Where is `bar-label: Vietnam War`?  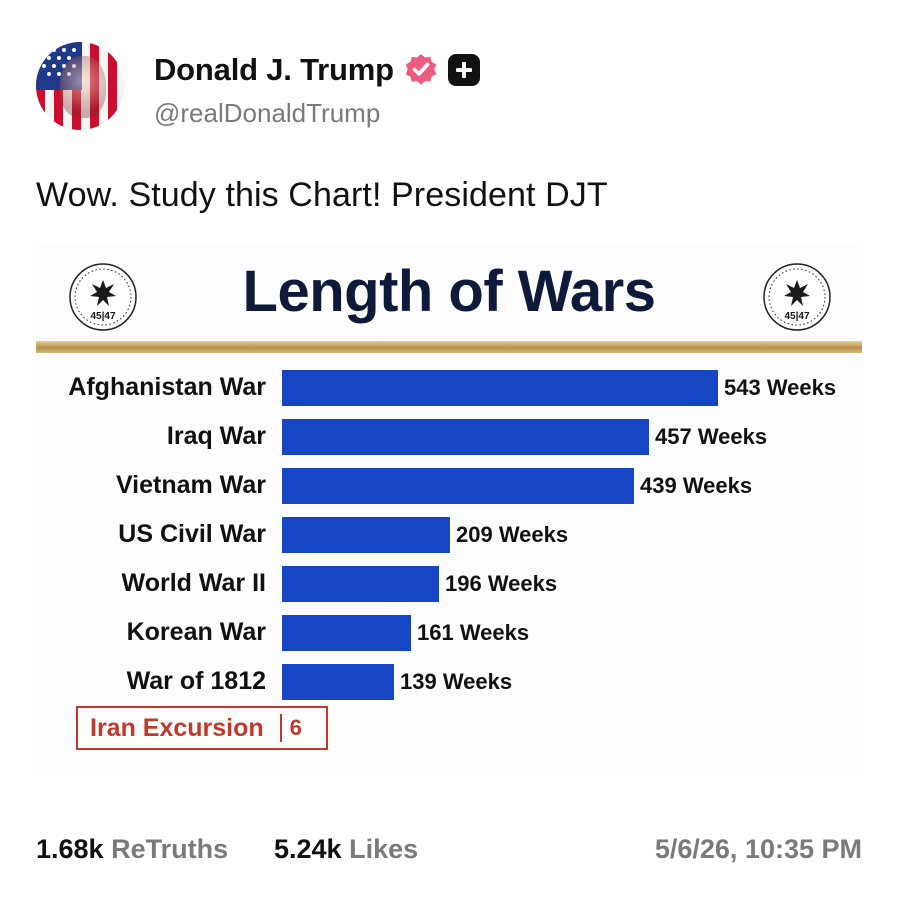
bar-label: Vietnam War is located at coordinates (190, 485).